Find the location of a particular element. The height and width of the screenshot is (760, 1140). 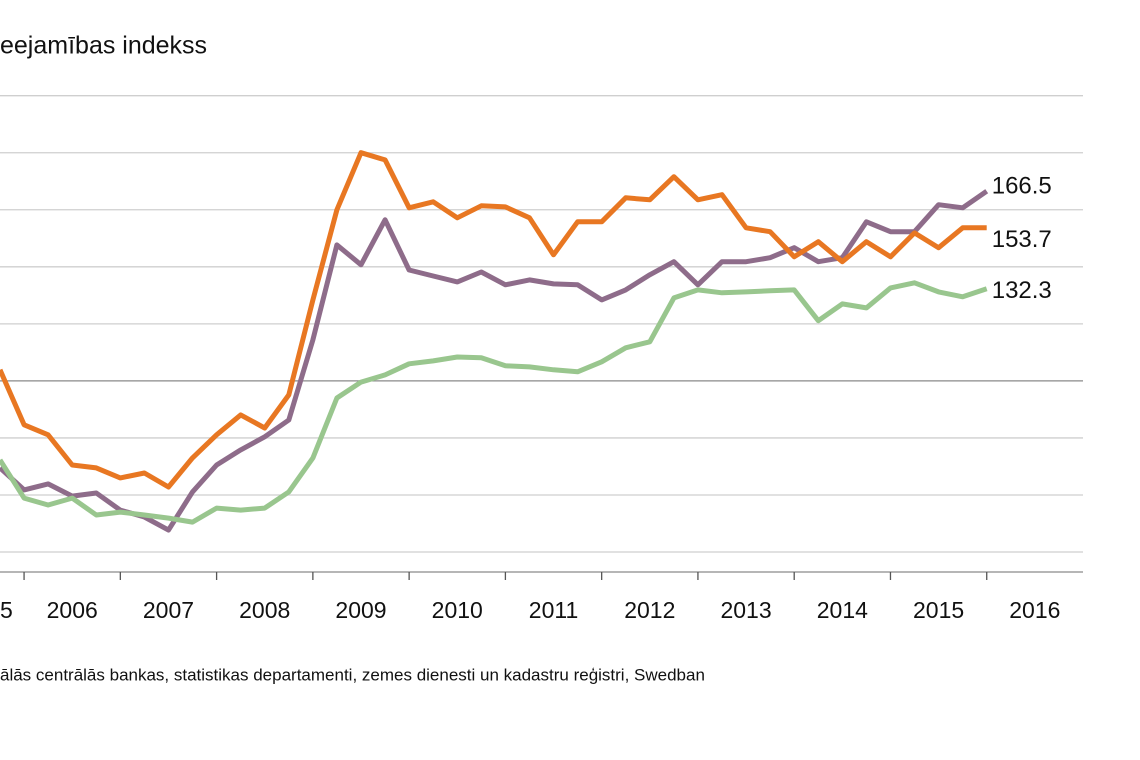

x-tick-label: 2009 is located at coordinates (360, 610).